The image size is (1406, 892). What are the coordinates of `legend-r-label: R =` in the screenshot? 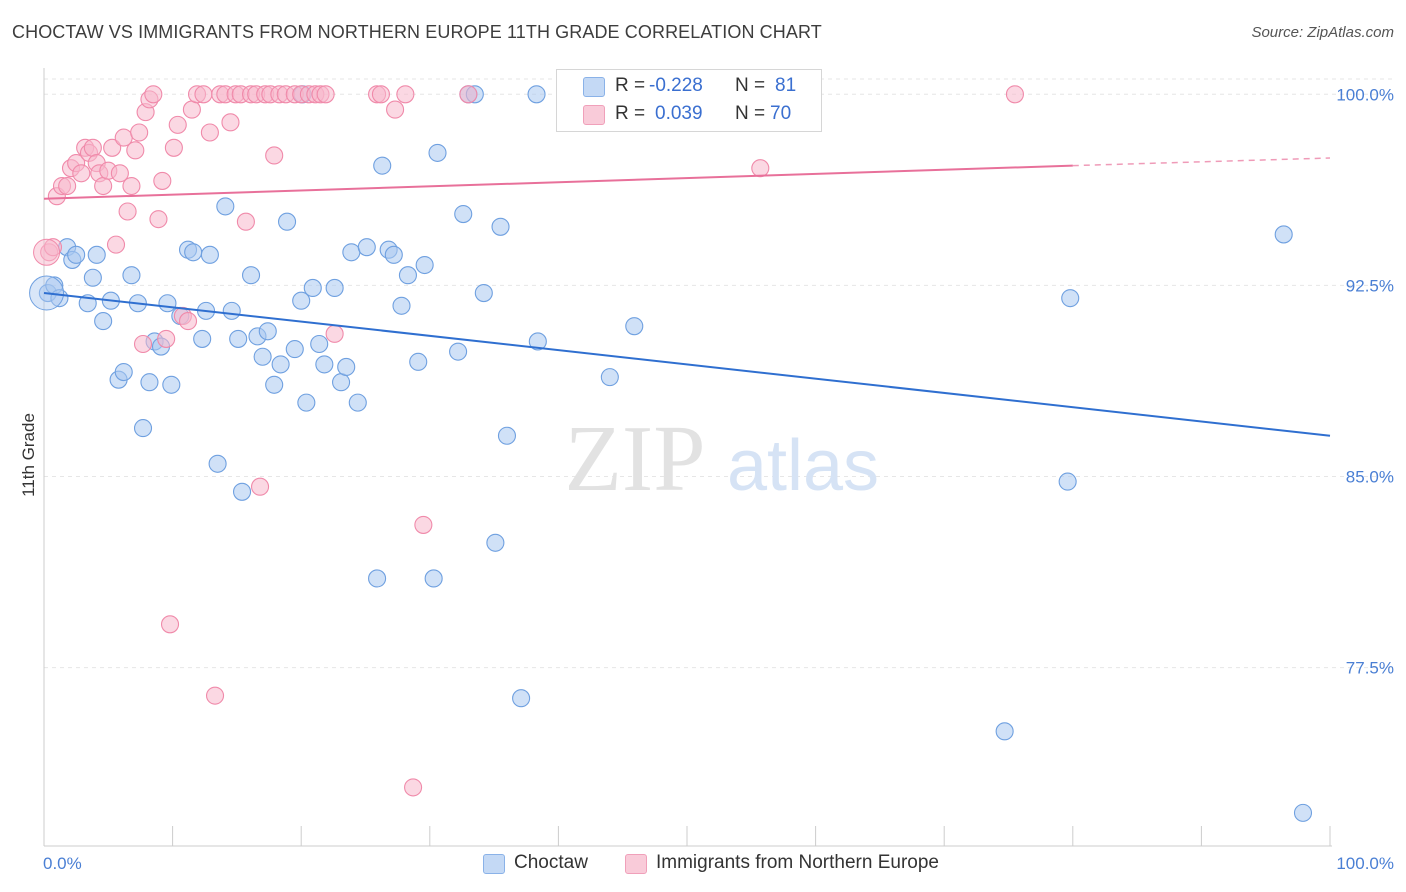 It's located at (630, 85).